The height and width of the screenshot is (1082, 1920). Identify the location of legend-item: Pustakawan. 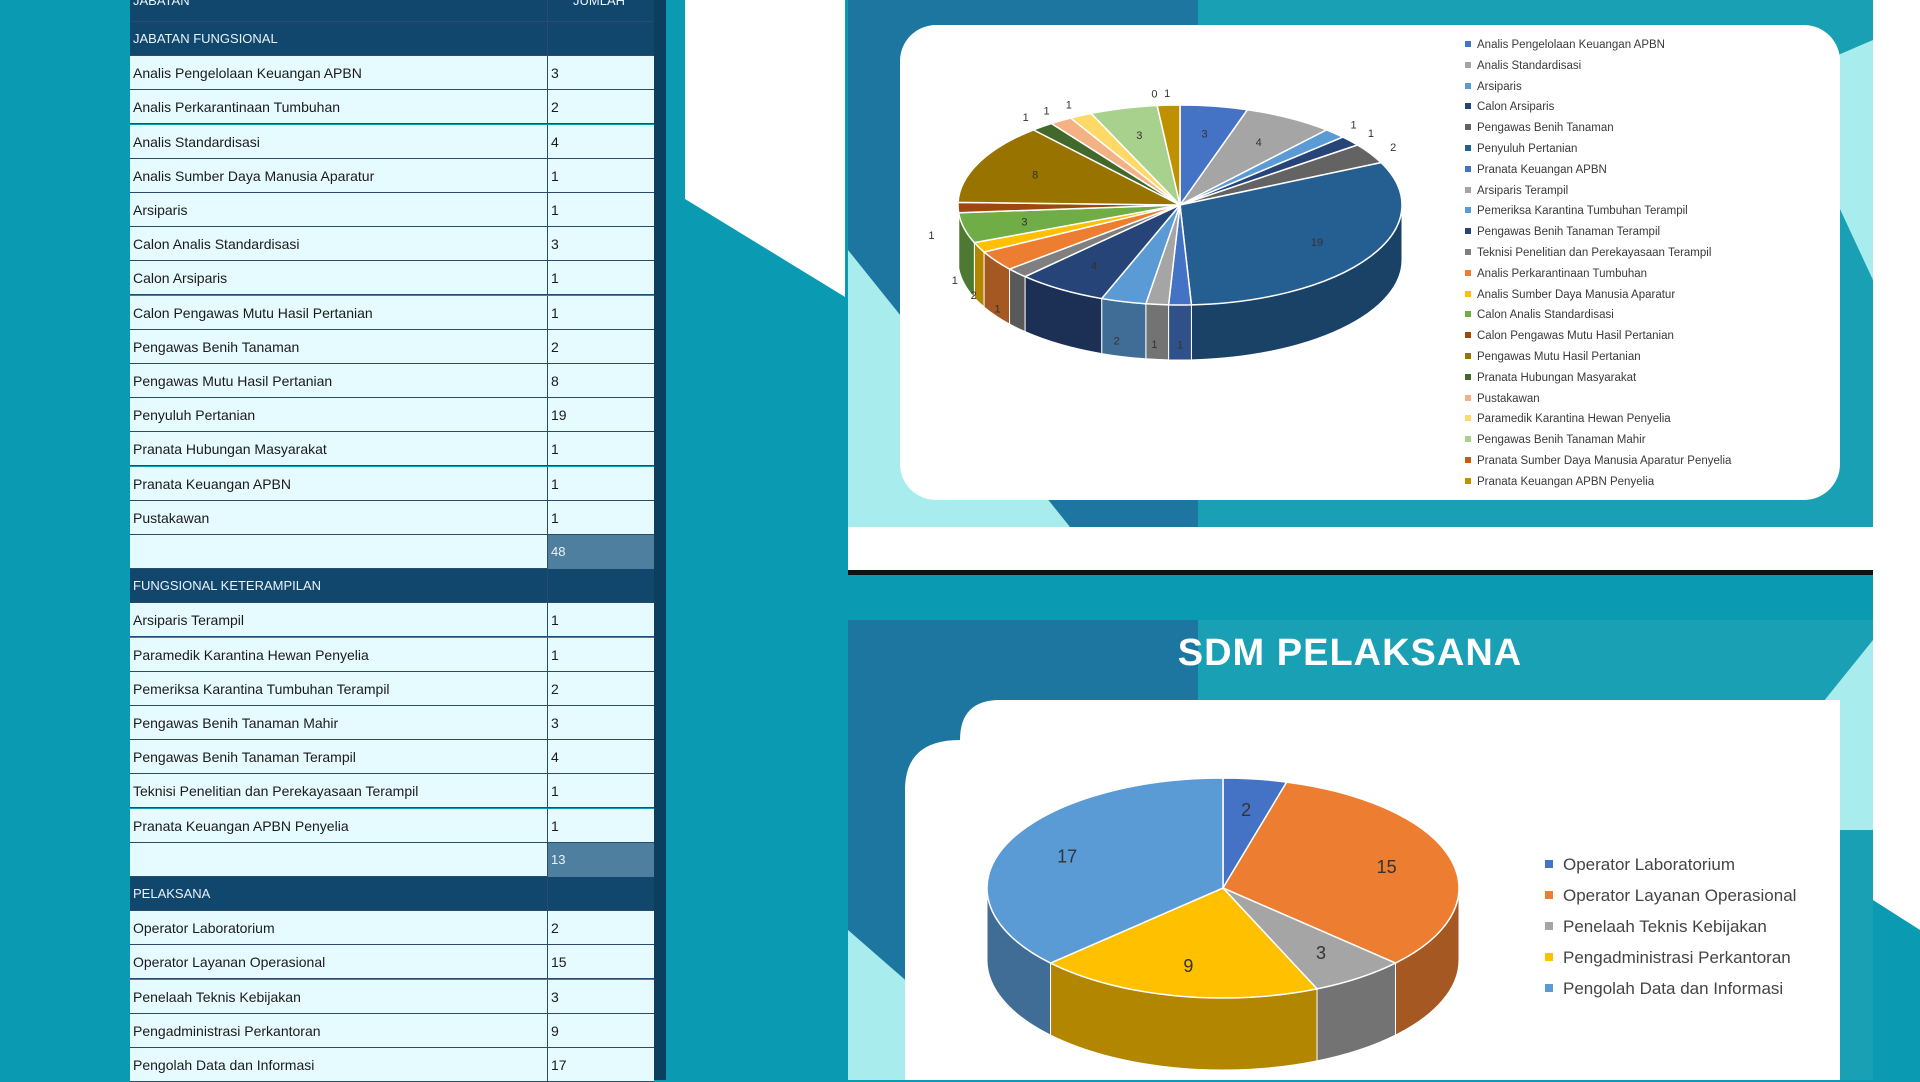
(1502, 399).